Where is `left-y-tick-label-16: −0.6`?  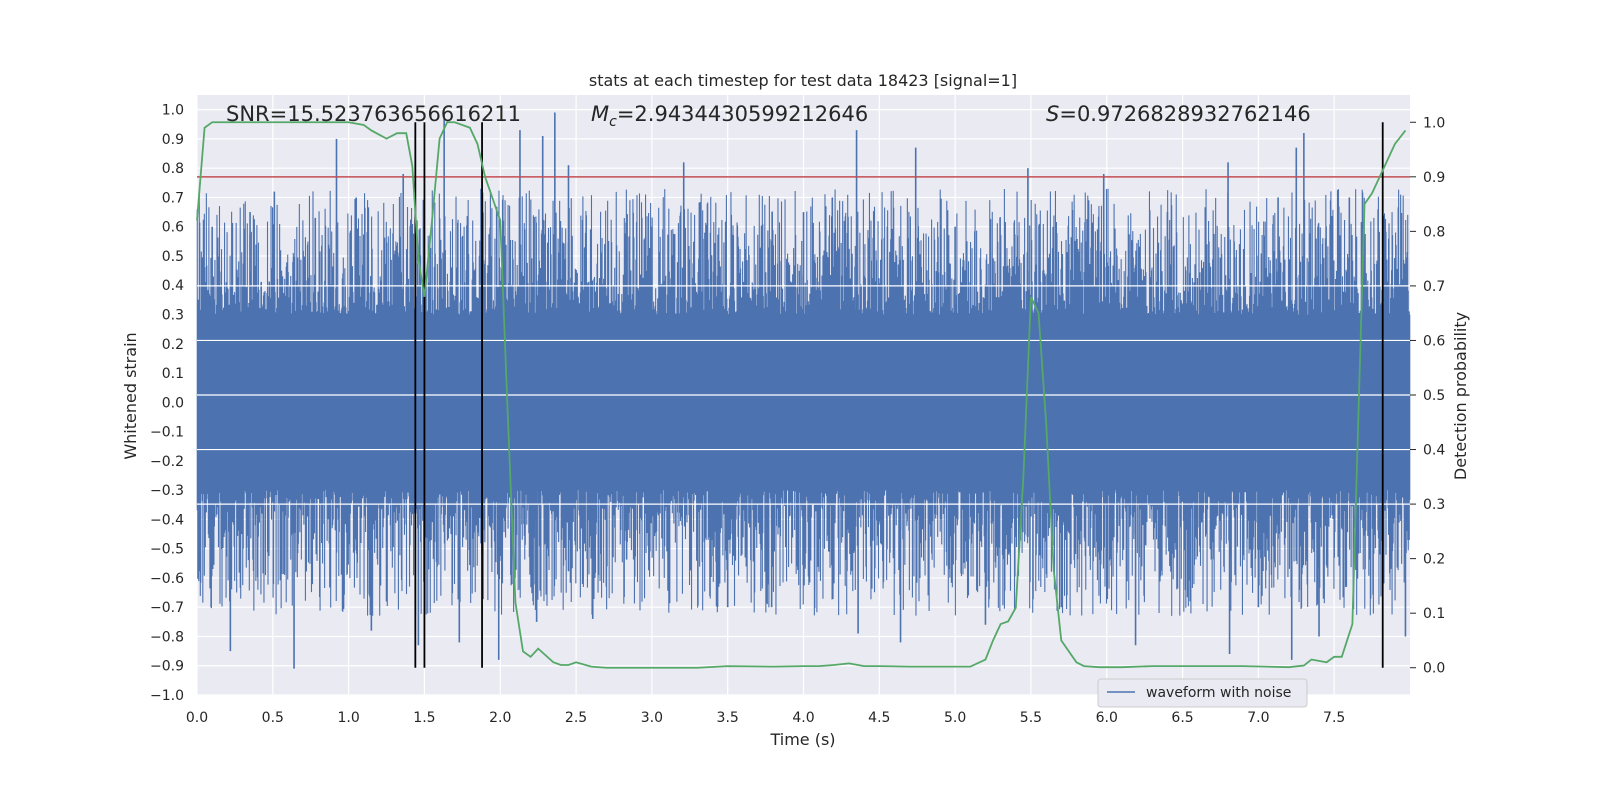 left-y-tick-label-16: −0.6 is located at coordinates (167, 579).